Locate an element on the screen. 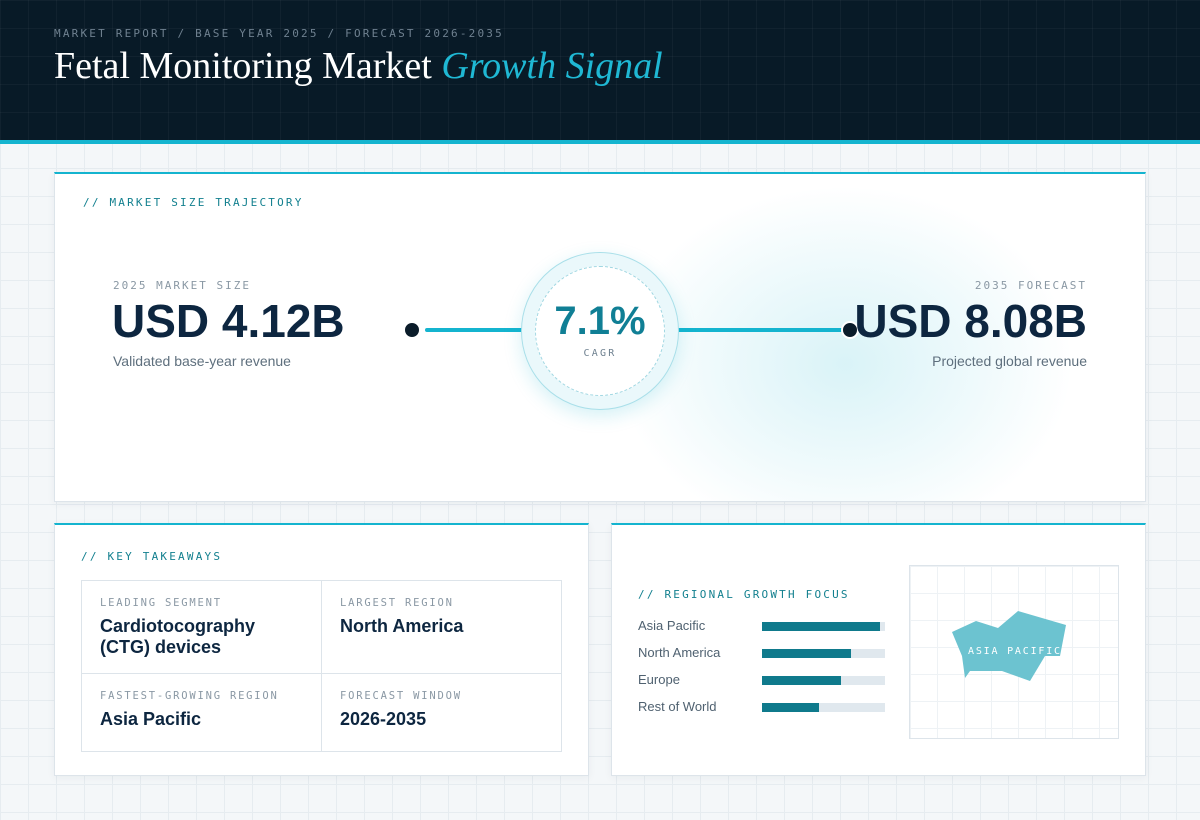  takeaways-section-label: // KEY TAKEAWAYS is located at coordinates (152, 556).